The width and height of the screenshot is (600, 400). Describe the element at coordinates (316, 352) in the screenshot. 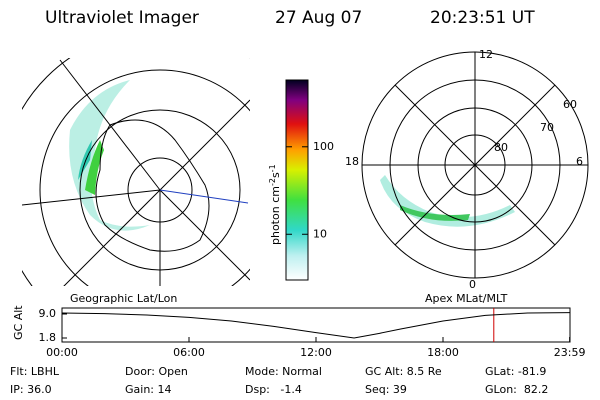

I see `x-tick-label: 12:00` at that location.